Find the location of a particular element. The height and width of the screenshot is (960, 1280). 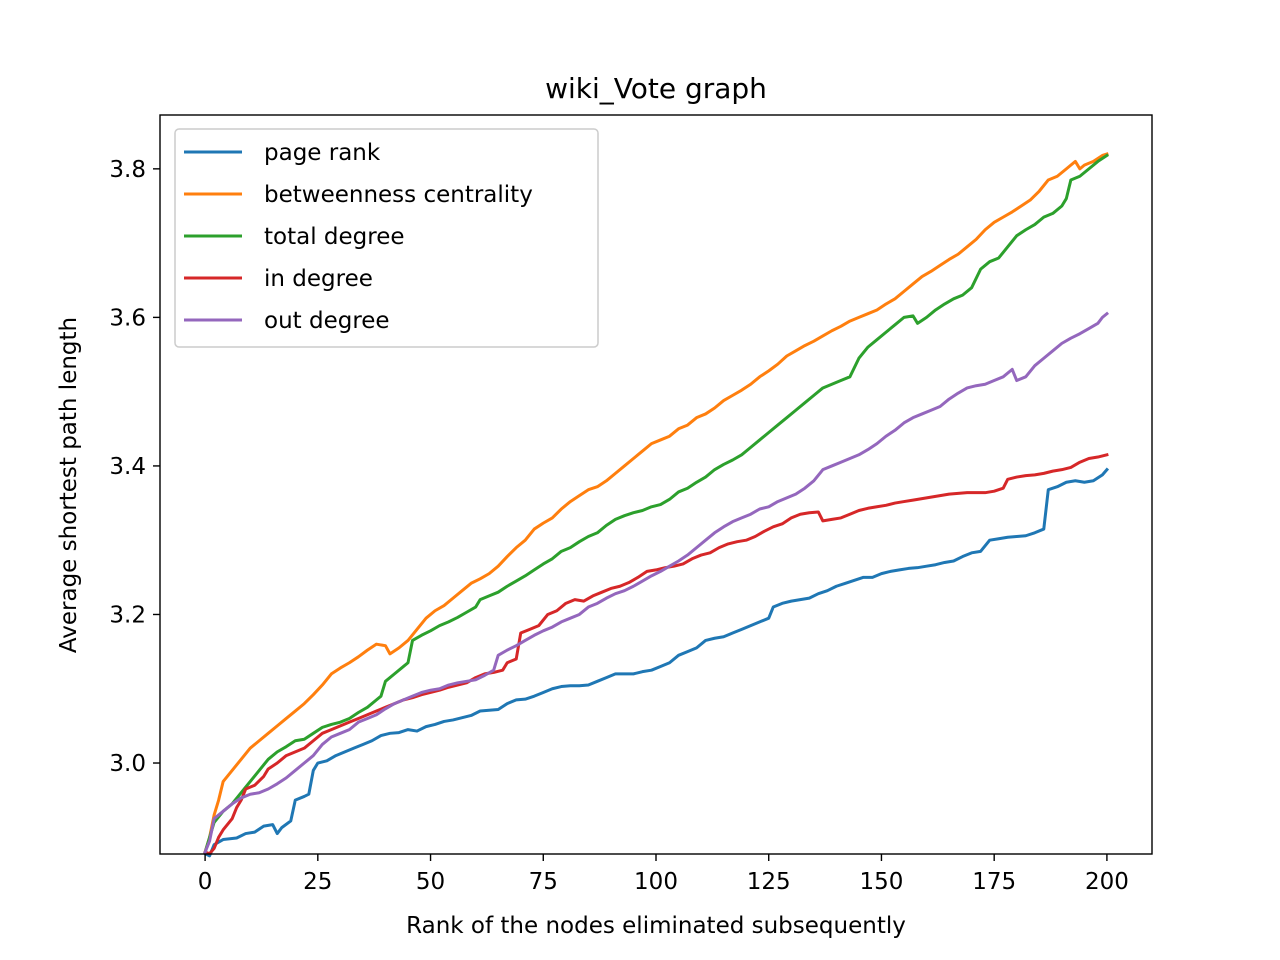

y-axis: 3.0 3.2 3.4 3.6 3.8 is located at coordinates (134, 467).